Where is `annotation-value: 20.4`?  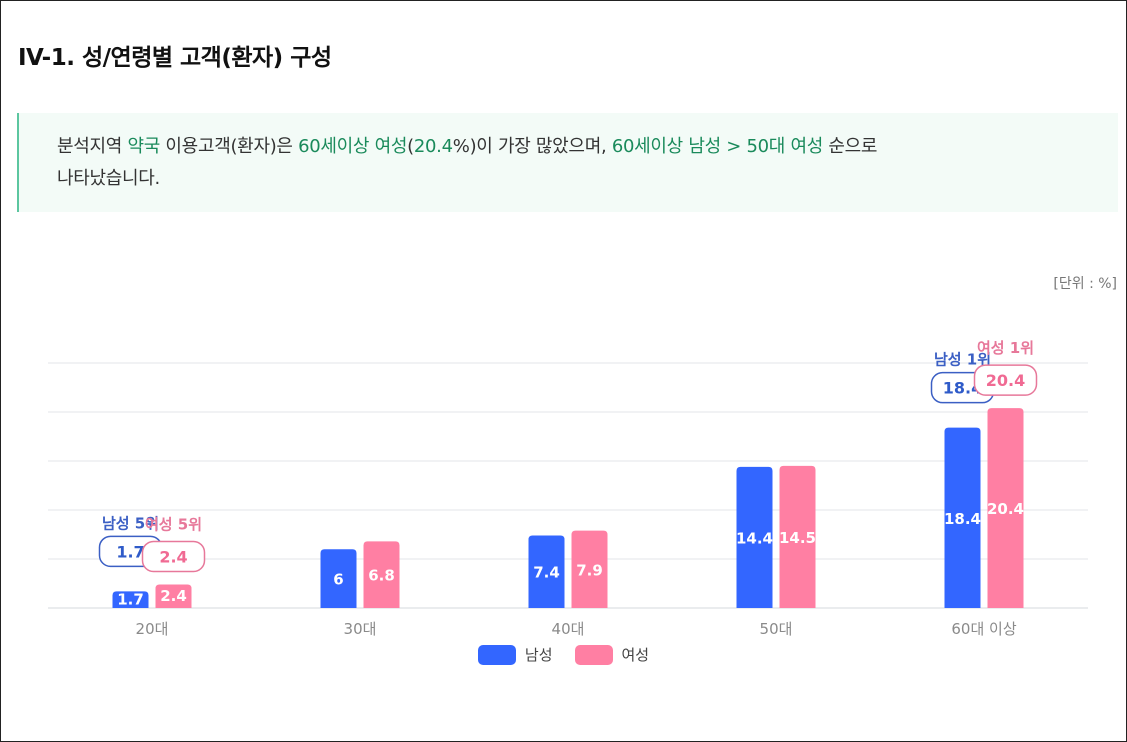
annotation-value: 20.4 is located at coordinates (1005, 380).